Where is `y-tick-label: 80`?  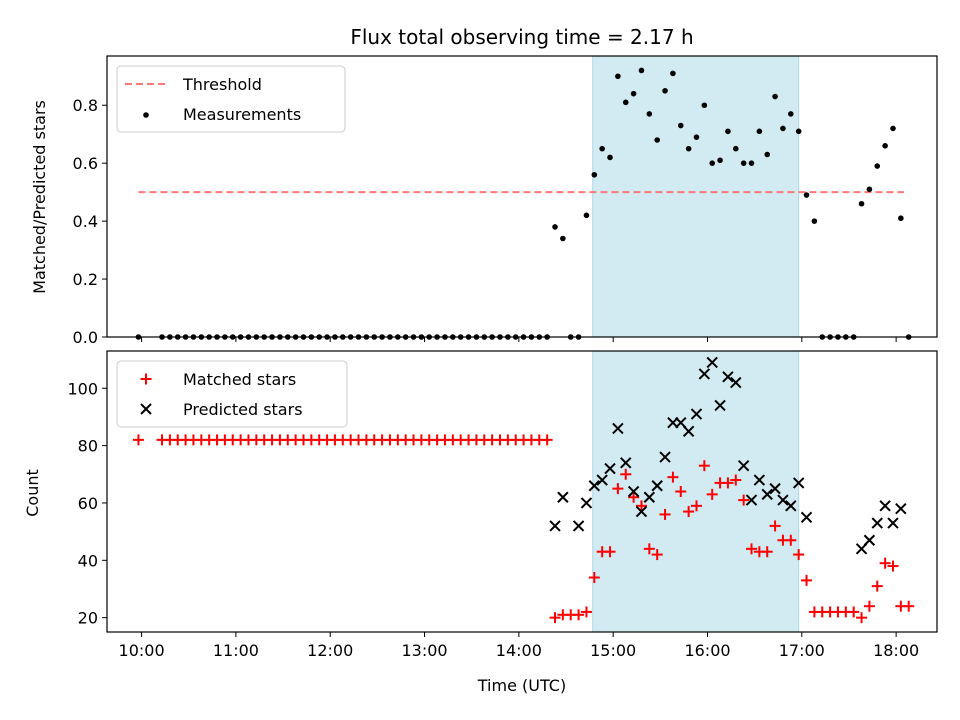 y-tick-label: 80 is located at coordinates (88, 446).